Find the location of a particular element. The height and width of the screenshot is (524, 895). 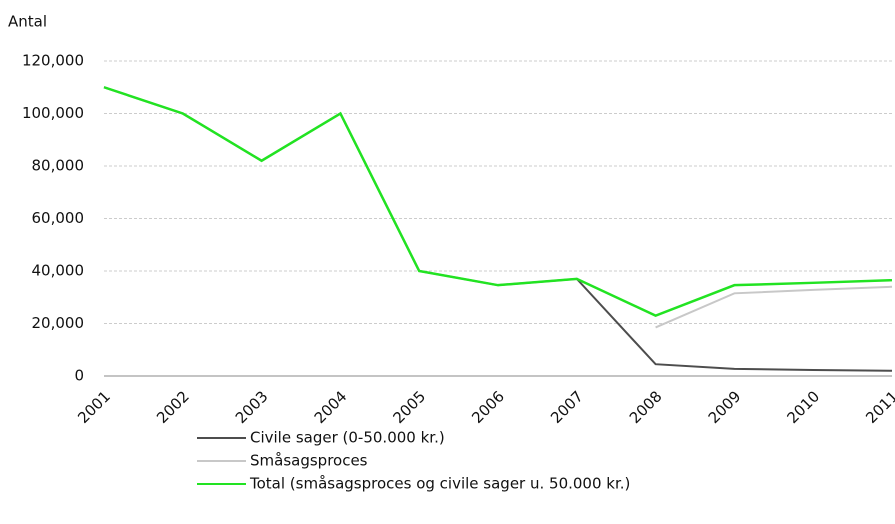

x-tick-label: 2003 is located at coordinates (252, 407).